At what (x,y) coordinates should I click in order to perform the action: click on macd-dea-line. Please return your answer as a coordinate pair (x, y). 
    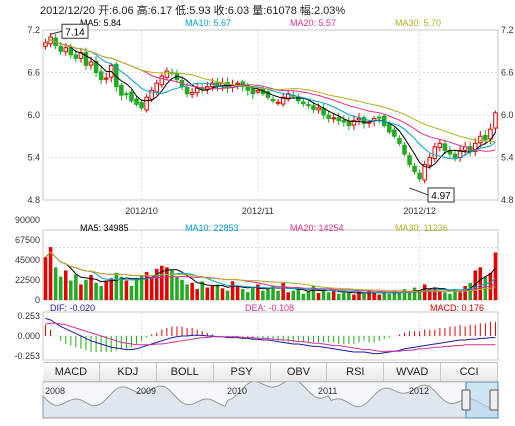
    Looking at the image, I should click on (270, 337).